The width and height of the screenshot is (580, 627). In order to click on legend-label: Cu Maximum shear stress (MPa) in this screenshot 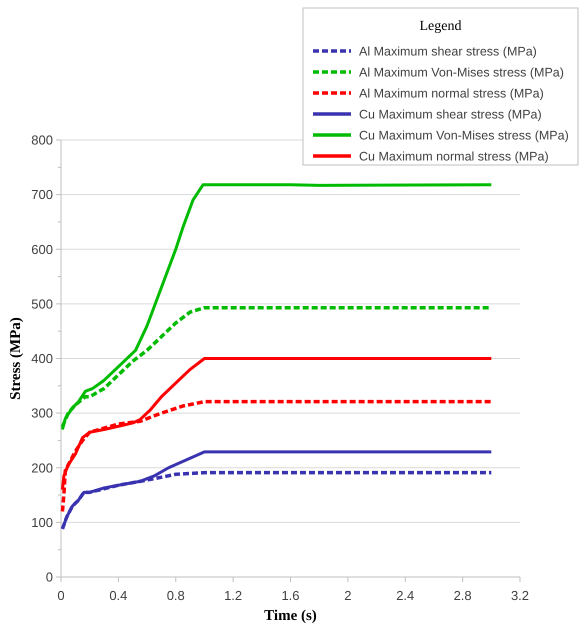, I will do `click(450, 114)`.